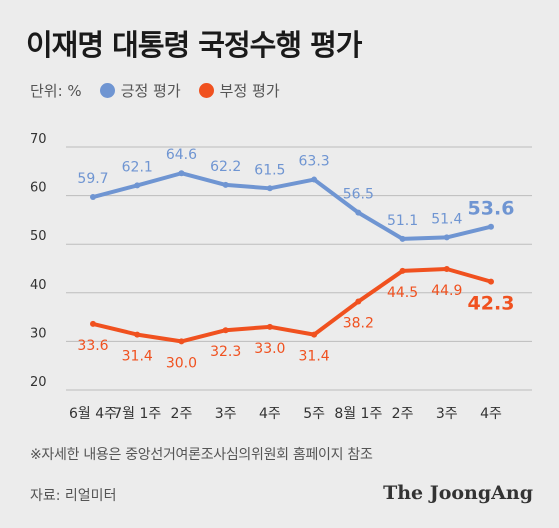 The image size is (559, 528). Describe the element at coordinates (402, 221) in the screenshot. I see `data-label-positive: 51.1` at that location.